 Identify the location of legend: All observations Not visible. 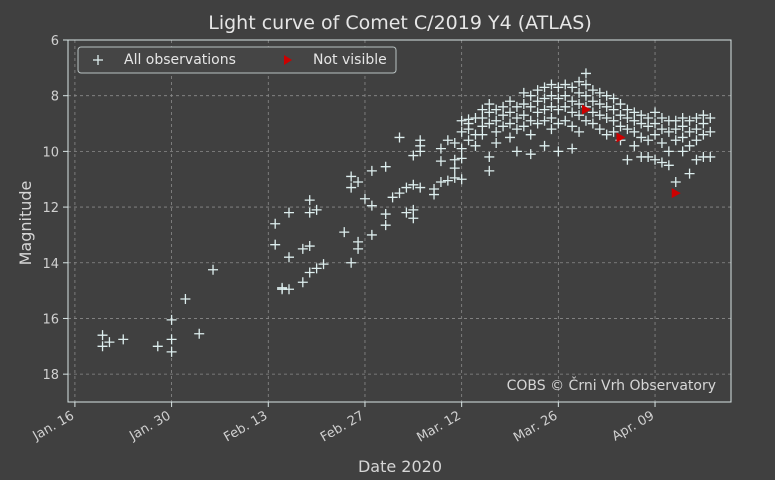
(237, 60).